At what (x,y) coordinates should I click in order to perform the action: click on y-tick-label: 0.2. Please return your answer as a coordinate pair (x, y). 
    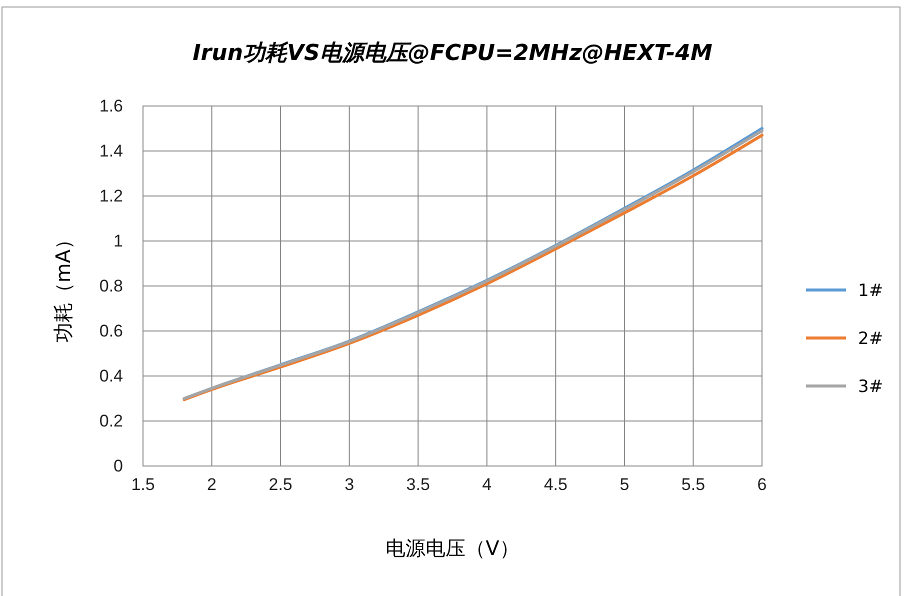
    Looking at the image, I should click on (111, 420).